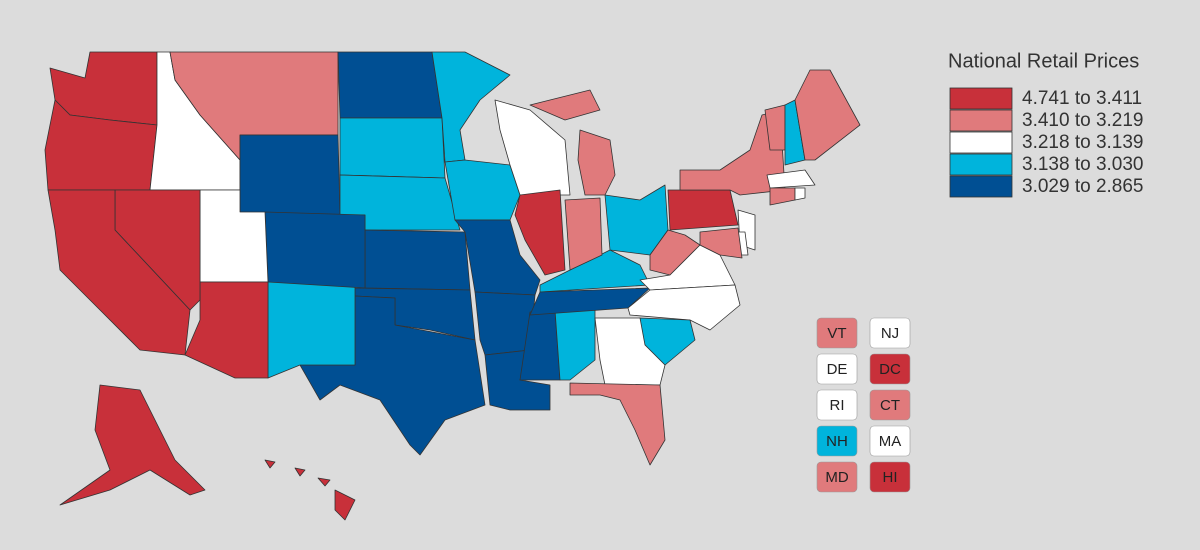  I want to click on state-box-label: DC, so click(890, 369).